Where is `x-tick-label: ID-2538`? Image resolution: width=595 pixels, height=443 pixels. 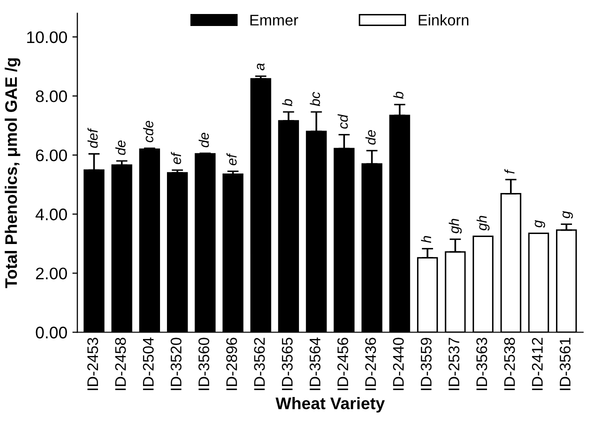
x-tick-label: ID-2538 is located at coordinates (509, 364).